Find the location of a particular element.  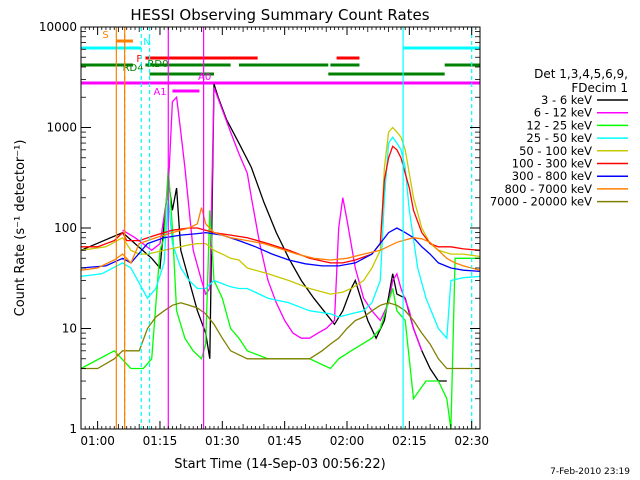

x-tick-label: 01:15 is located at coordinates (160, 441).